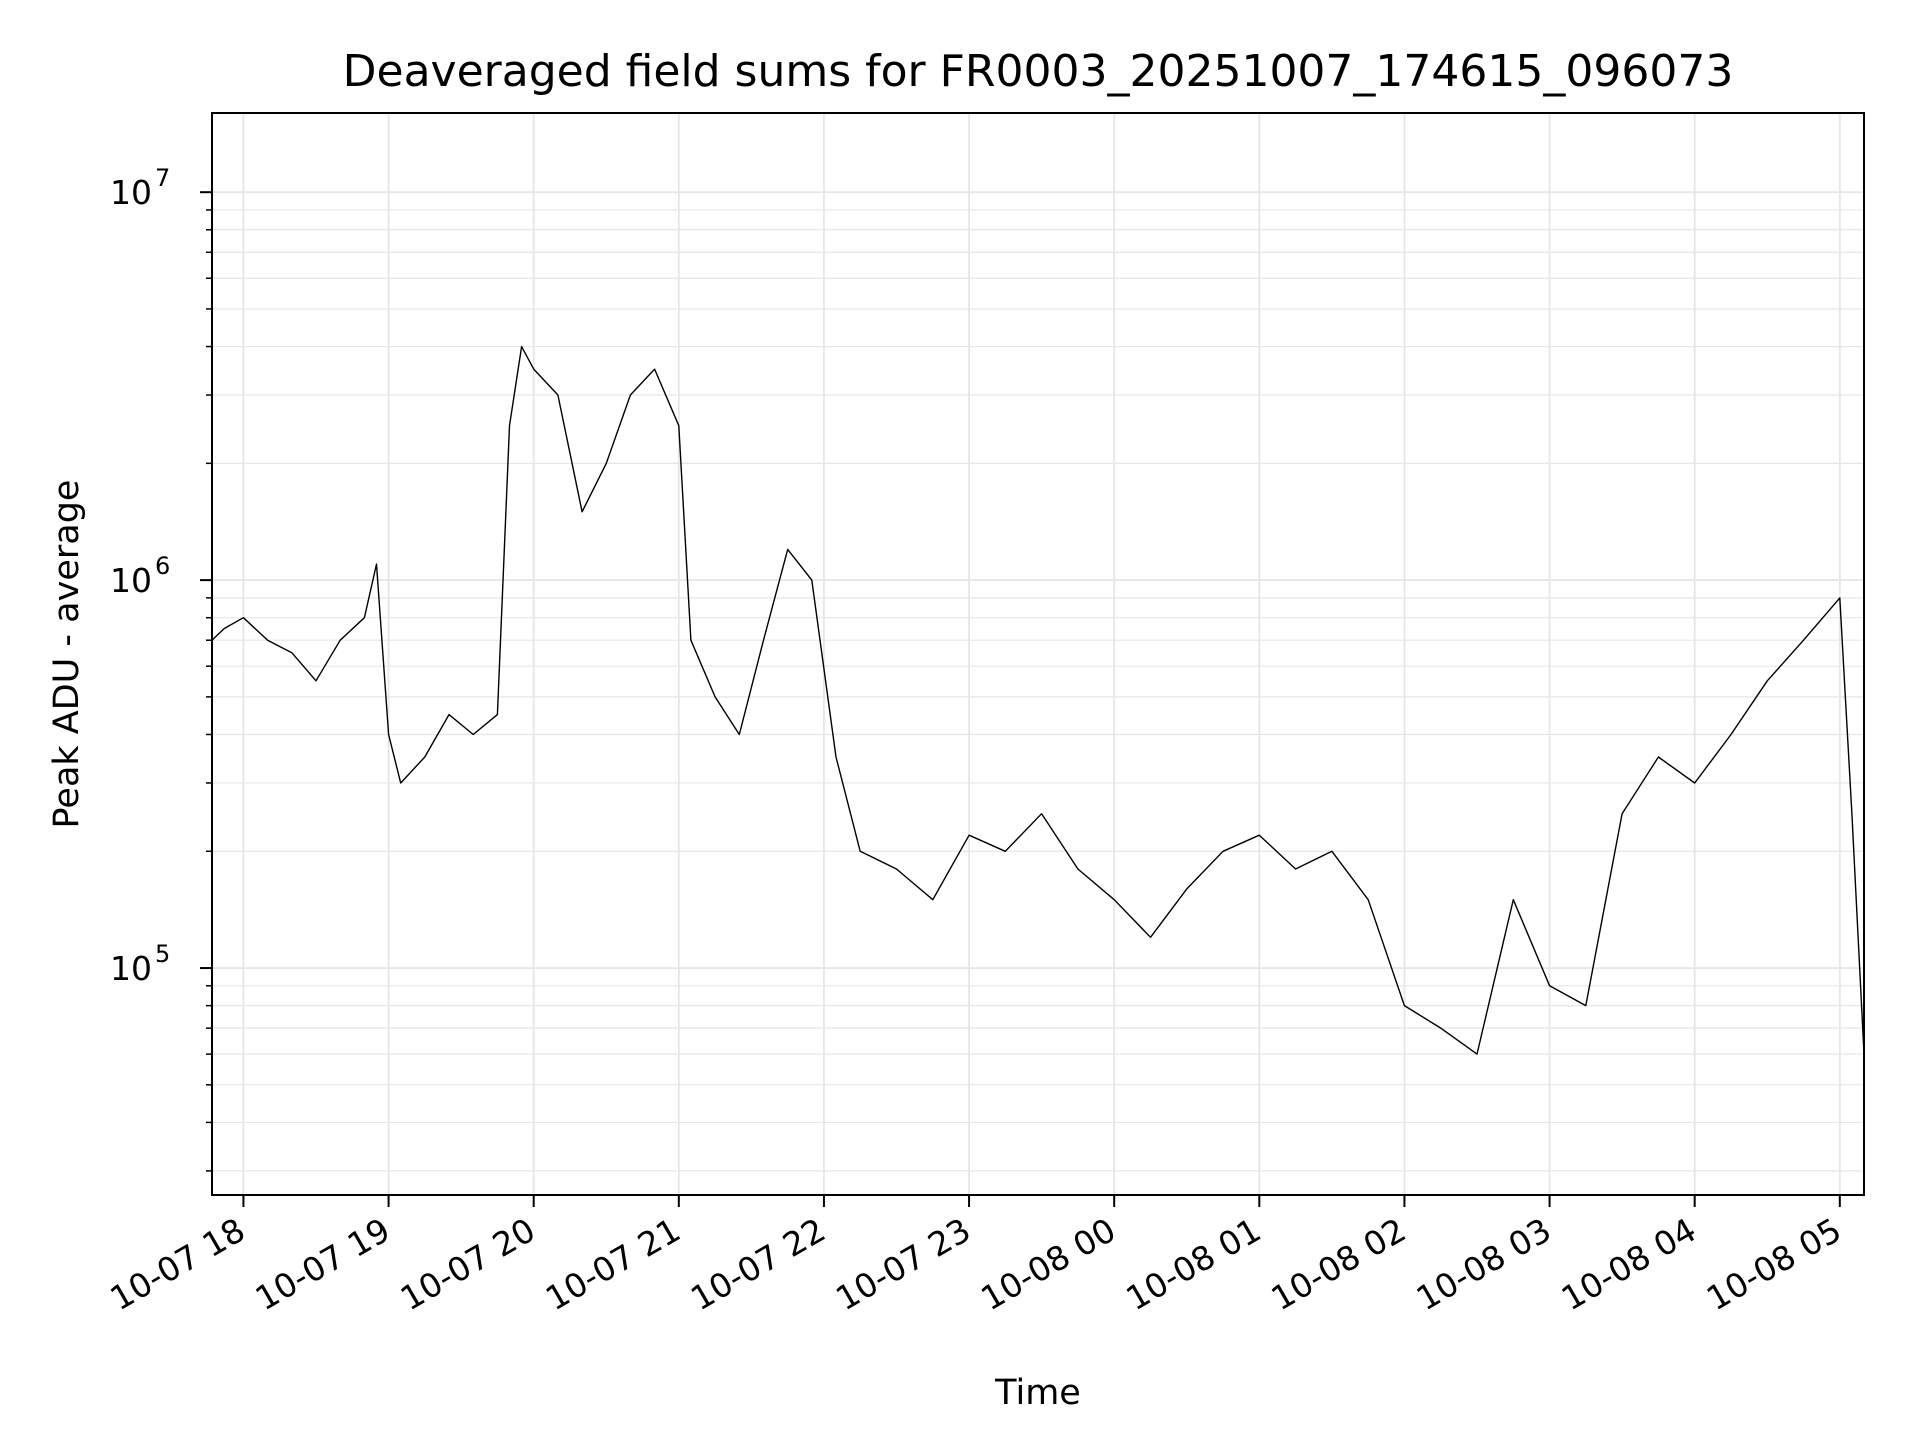  What do you see at coordinates (162, 566) in the screenshot?
I see `y-tick-exponent: 6` at bounding box center [162, 566].